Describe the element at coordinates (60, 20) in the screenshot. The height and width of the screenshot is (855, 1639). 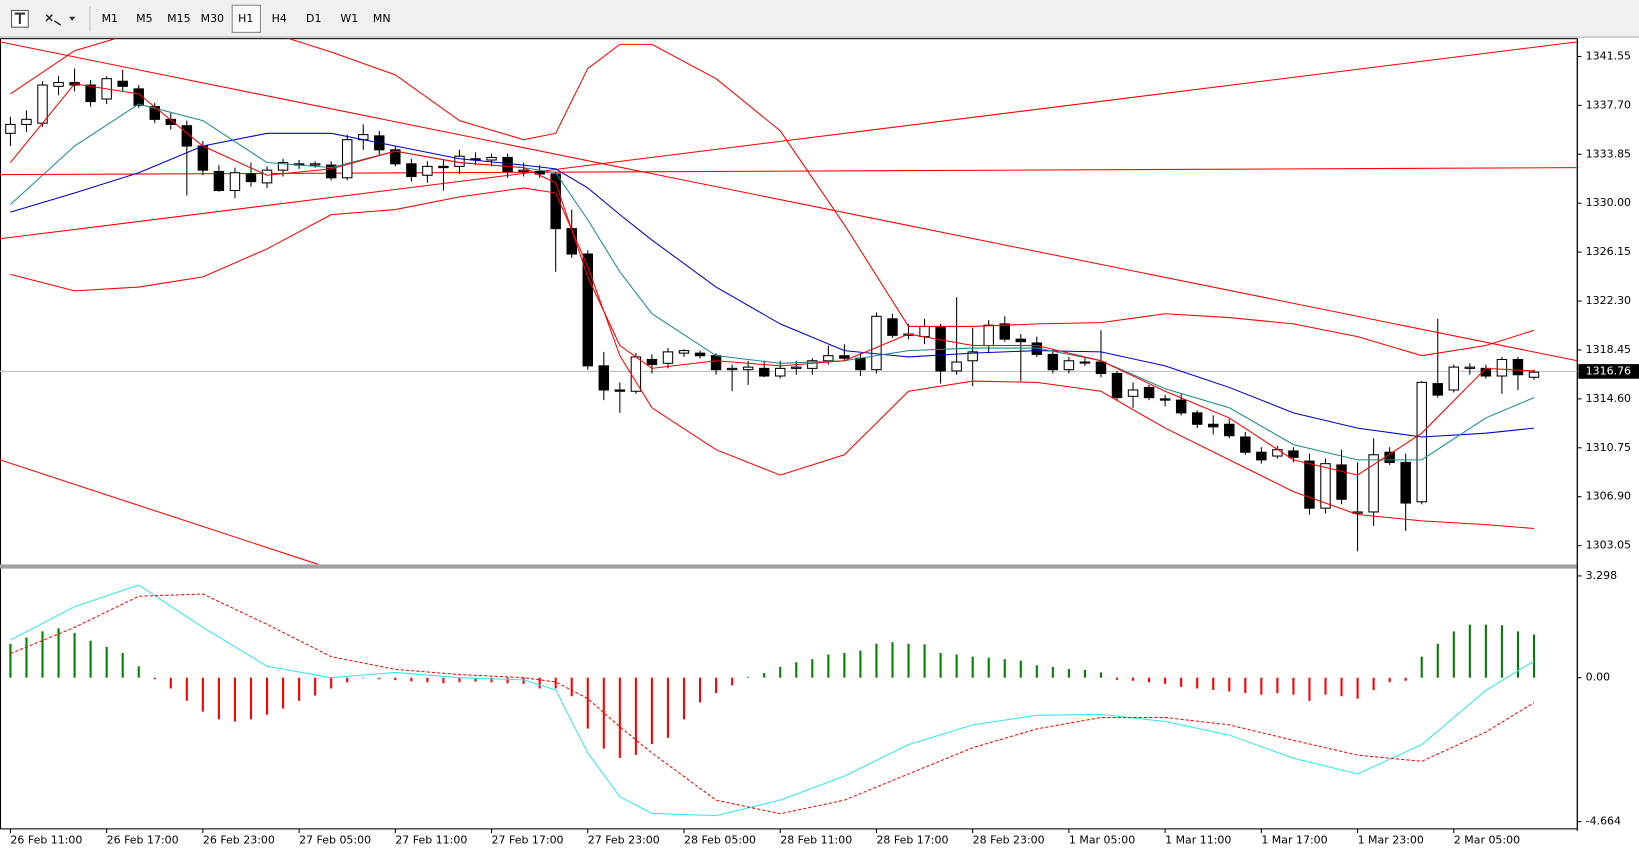
I see `objects-menu-icon` at that location.